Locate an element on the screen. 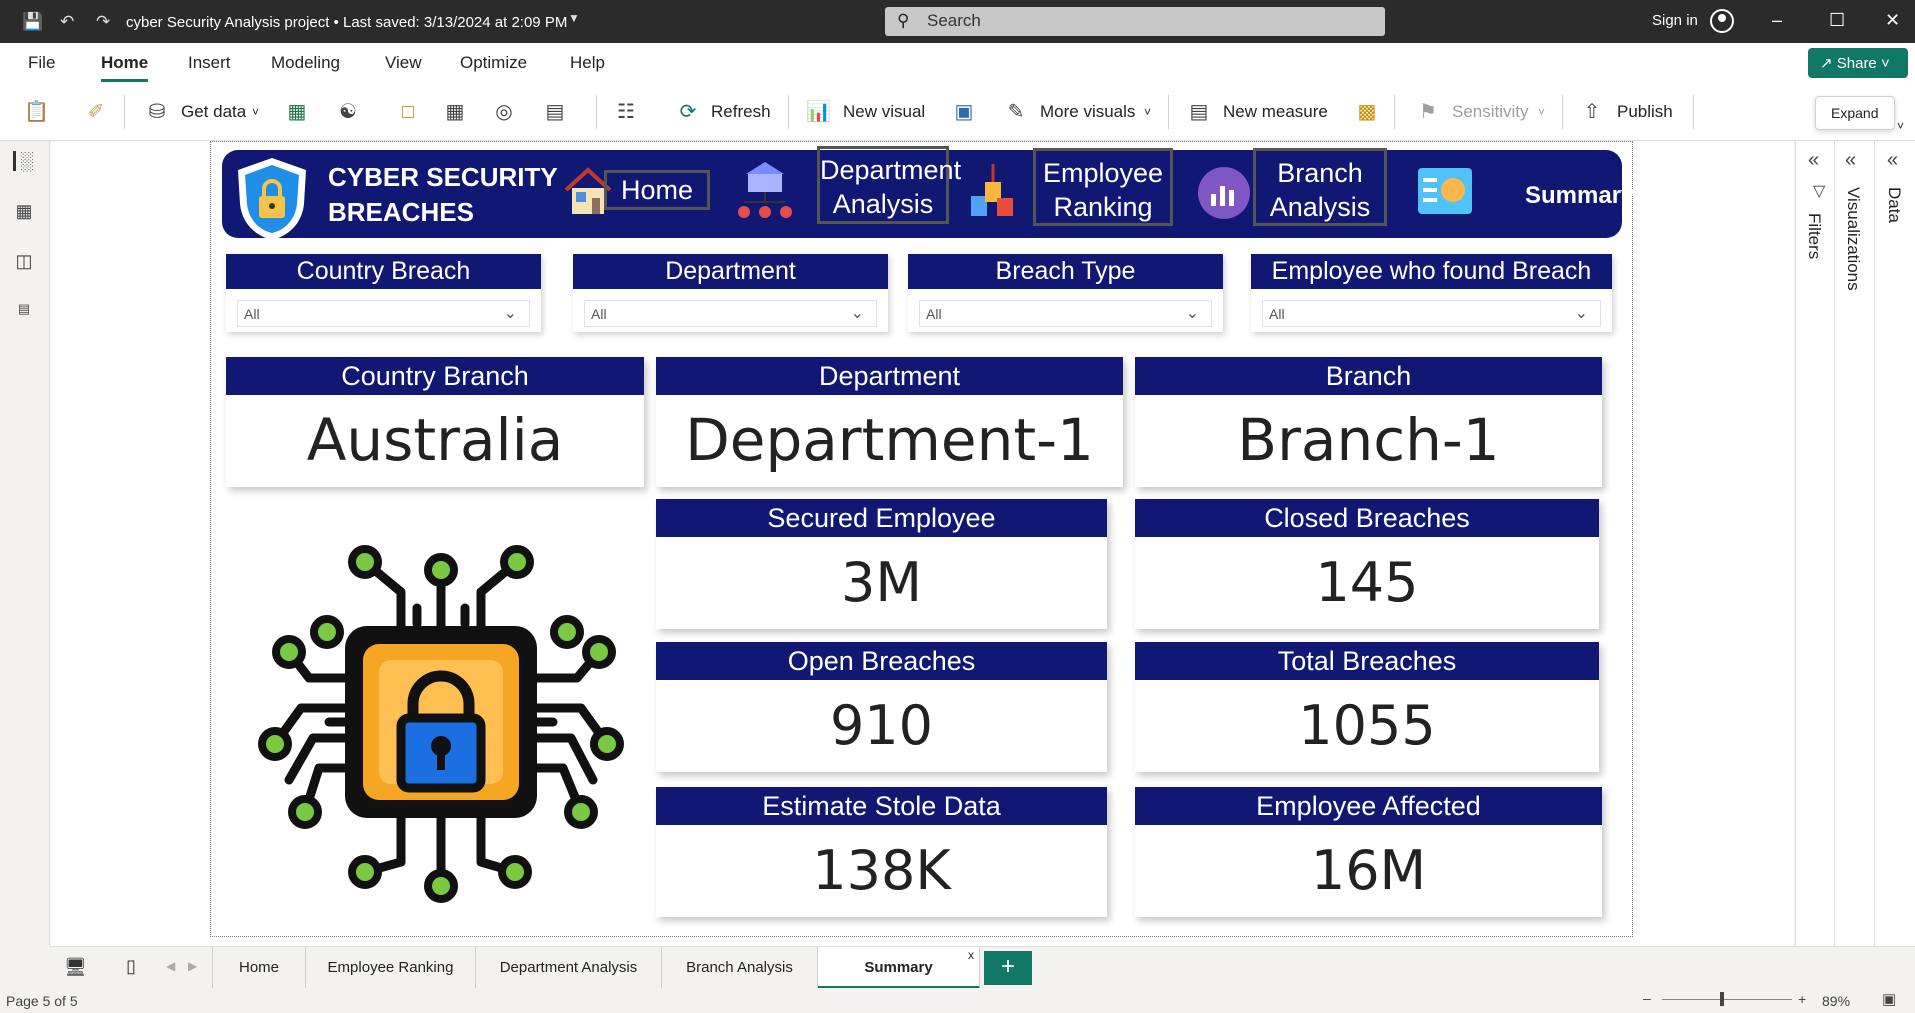  data-expand-icon: « is located at coordinates (1893, 160).